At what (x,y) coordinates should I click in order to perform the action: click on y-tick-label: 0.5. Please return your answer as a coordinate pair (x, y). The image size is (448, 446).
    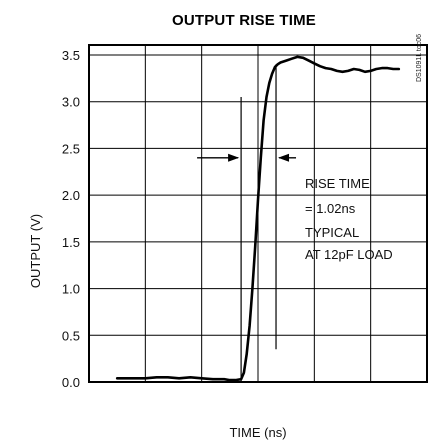
    Looking at the image, I should click on (71, 335).